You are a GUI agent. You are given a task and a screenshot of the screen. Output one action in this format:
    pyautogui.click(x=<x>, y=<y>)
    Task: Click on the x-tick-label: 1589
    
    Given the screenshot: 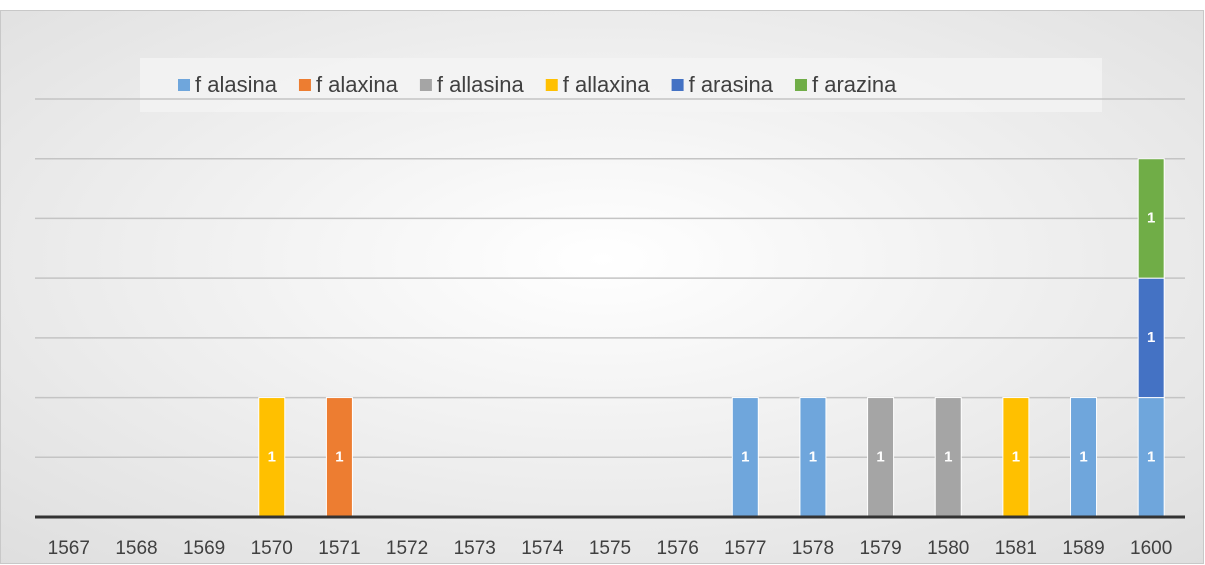 What is the action you would take?
    pyautogui.click(x=1083, y=548)
    